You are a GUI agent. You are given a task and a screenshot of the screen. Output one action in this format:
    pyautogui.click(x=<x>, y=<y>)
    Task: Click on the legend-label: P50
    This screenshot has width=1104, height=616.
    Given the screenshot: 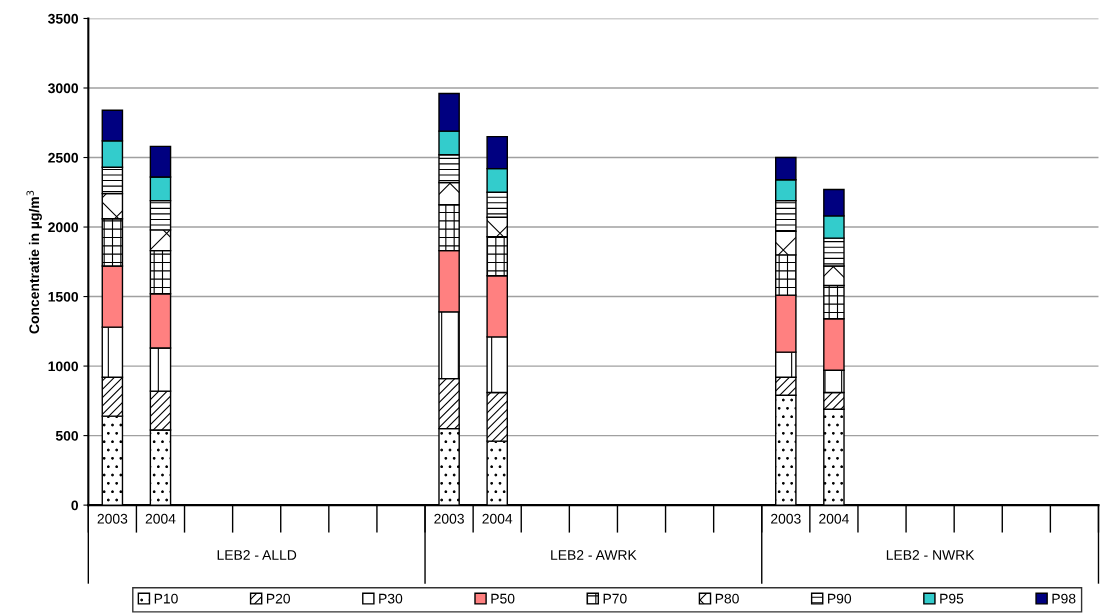 What is the action you would take?
    pyautogui.click(x=503, y=598)
    